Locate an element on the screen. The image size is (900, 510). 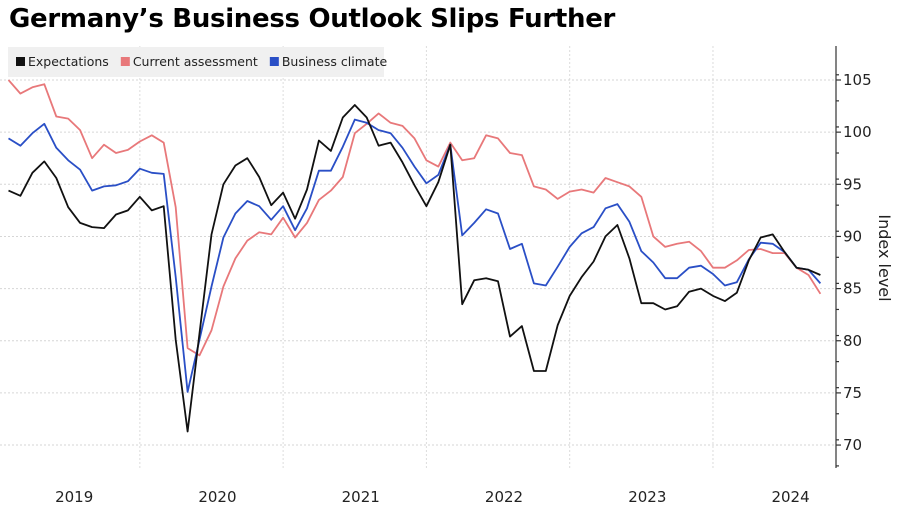
chart-title: Germany’s Business Outlook Slips Further is located at coordinates (312, 19).